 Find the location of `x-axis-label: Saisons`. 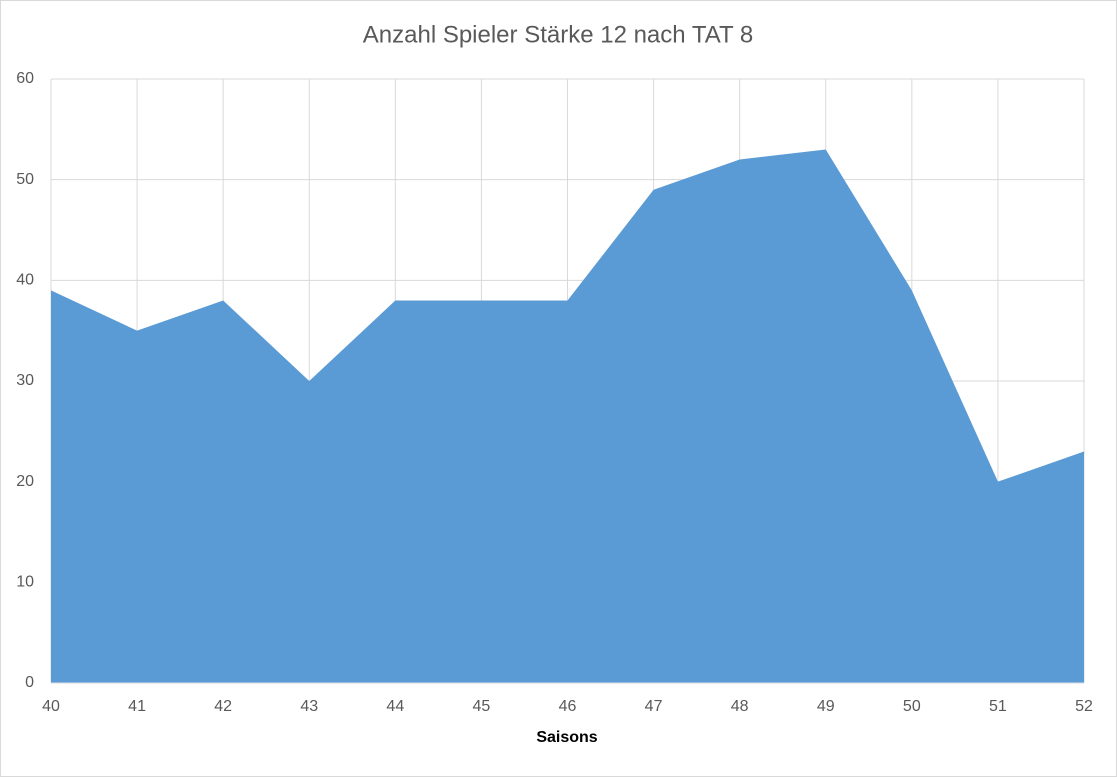

x-axis-label: Saisons is located at coordinates (566, 737).